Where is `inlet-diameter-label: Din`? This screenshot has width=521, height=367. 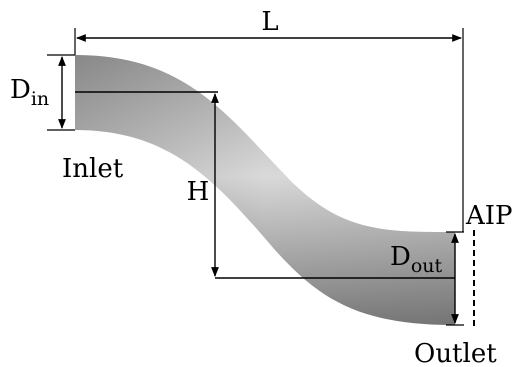
inlet-diameter-label: Din is located at coordinates (29, 92).